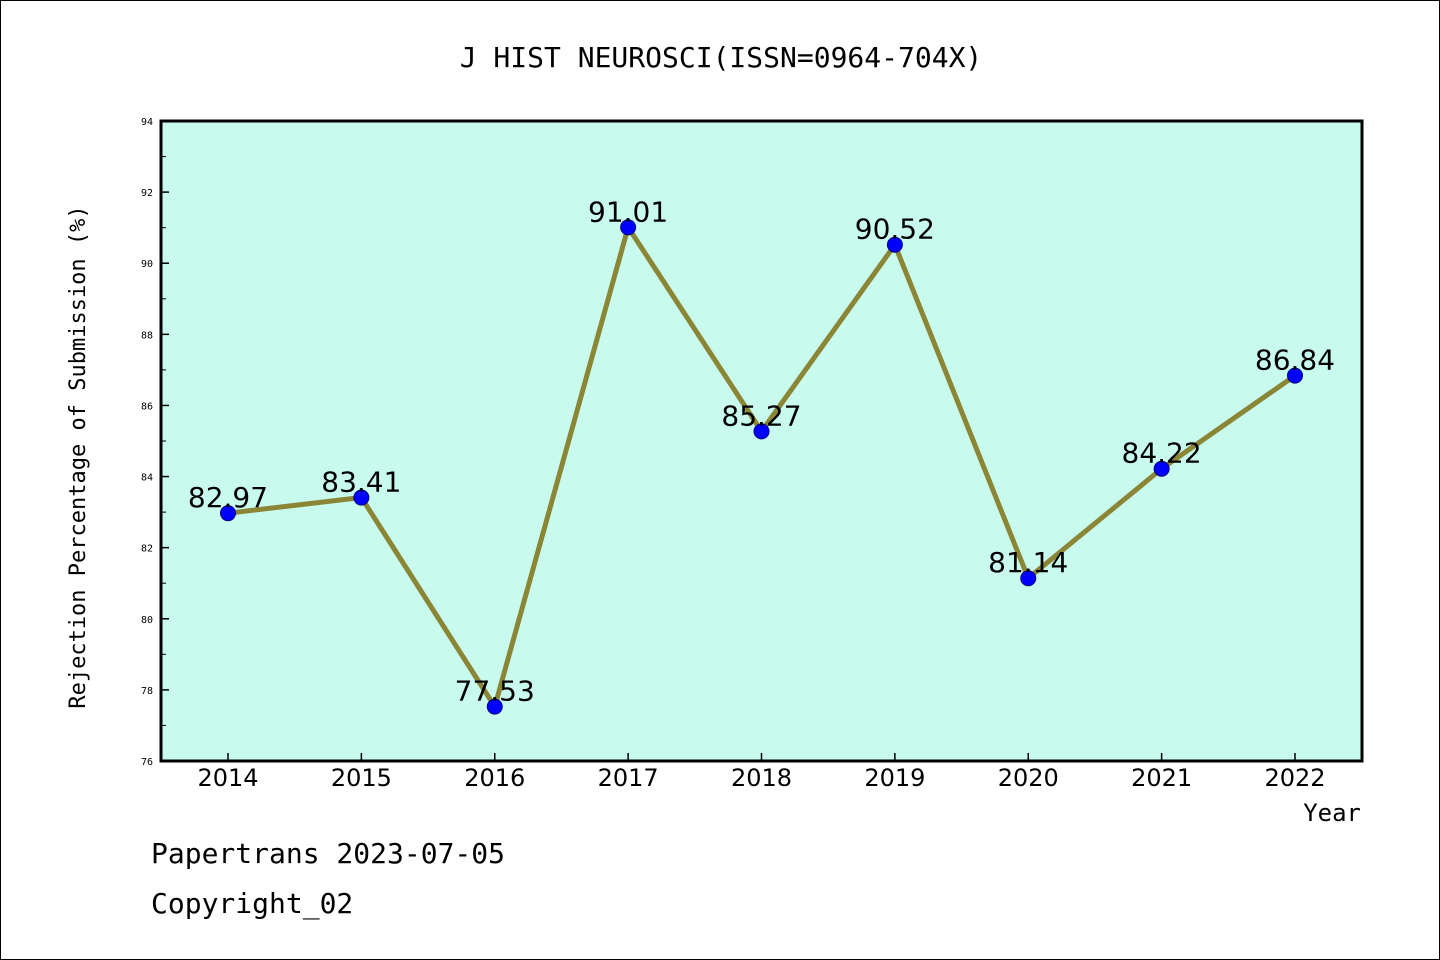 The height and width of the screenshot is (960, 1440). Describe the element at coordinates (361, 778) in the screenshot. I see `x-tick-label: 2015` at that location.